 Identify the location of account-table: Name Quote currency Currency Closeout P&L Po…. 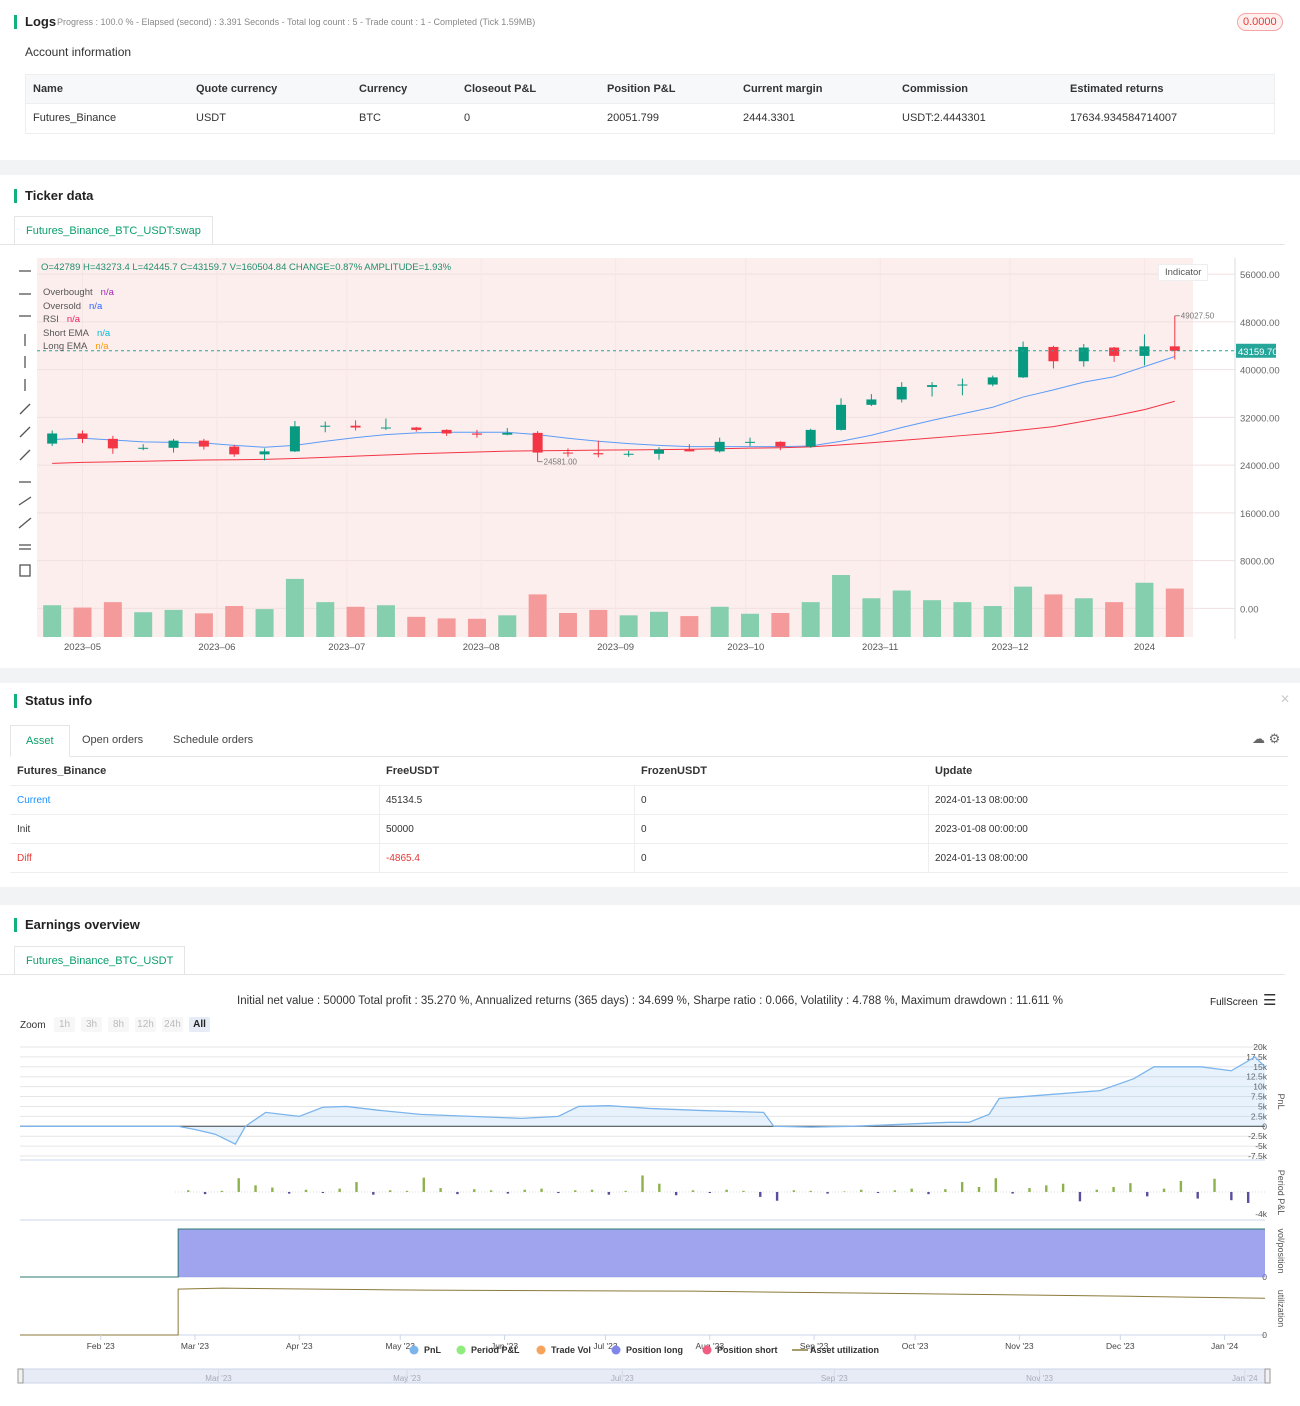
(650, 104).